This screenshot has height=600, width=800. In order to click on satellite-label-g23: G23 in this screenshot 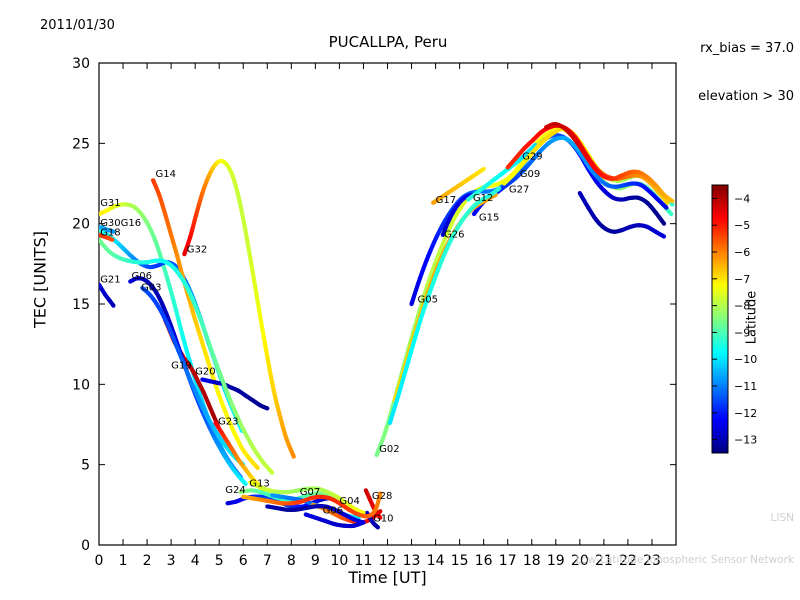, I will do `click(228, 422)`.